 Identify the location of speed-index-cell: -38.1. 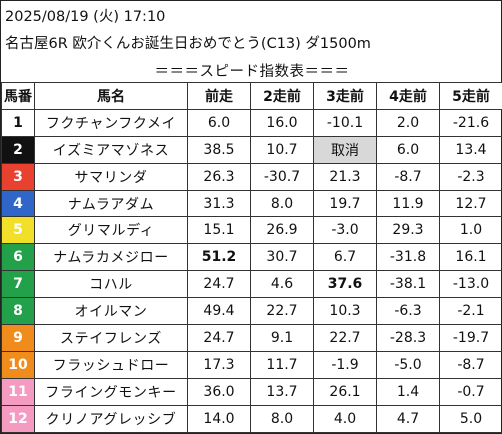
(408, 284).